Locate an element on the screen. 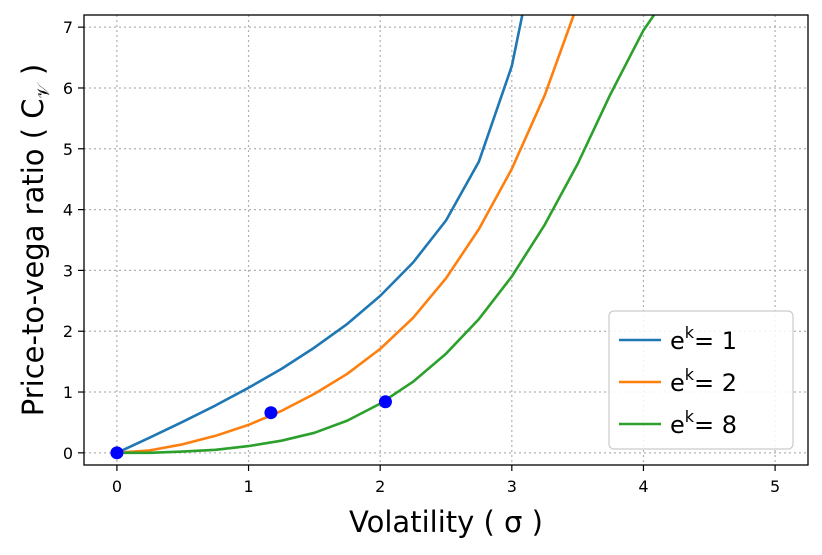  y-tick-label: 1 is located at coordinates (68, 392).